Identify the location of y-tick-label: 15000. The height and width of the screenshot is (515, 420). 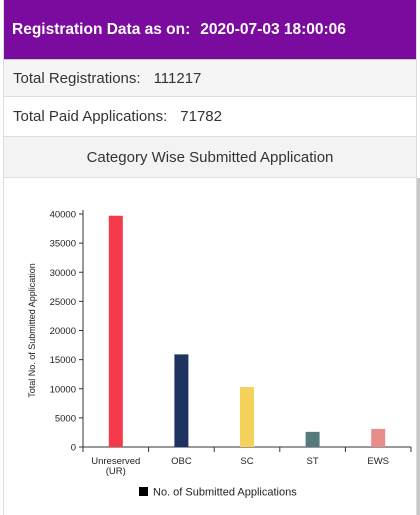
(63, 360).